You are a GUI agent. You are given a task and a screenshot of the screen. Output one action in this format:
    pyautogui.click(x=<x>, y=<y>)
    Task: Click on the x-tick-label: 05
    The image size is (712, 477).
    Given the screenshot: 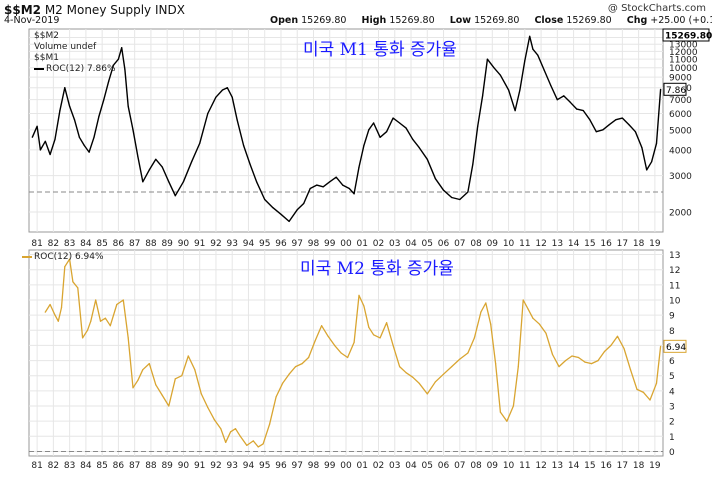 What is the action you would take?
    pyautogui.click(x=427, y=244)
    